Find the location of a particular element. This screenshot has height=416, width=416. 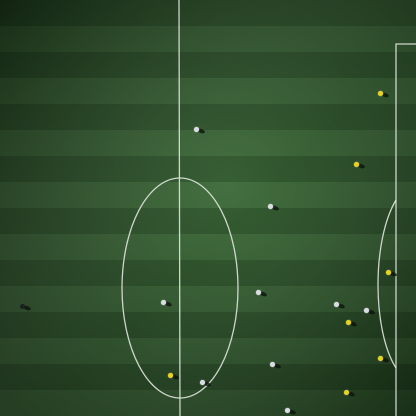

player-dark is located at coordinates (26, 309).